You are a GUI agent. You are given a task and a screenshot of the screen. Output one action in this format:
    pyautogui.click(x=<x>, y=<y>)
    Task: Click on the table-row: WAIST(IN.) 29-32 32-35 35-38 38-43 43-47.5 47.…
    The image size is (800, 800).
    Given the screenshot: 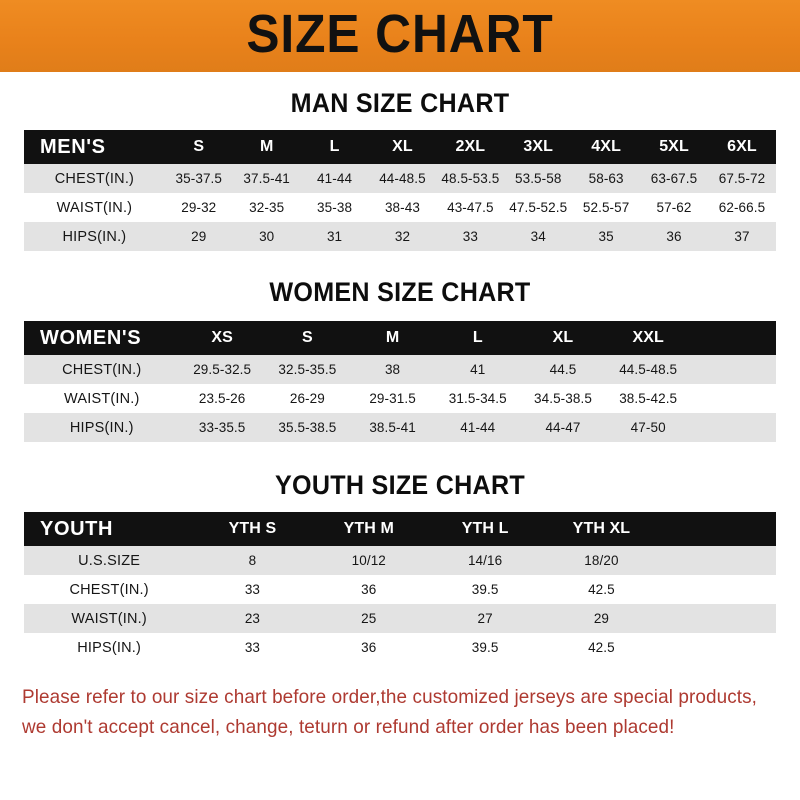 What is the action you would take?
    pyautogui.click(x=400, y=207)
    